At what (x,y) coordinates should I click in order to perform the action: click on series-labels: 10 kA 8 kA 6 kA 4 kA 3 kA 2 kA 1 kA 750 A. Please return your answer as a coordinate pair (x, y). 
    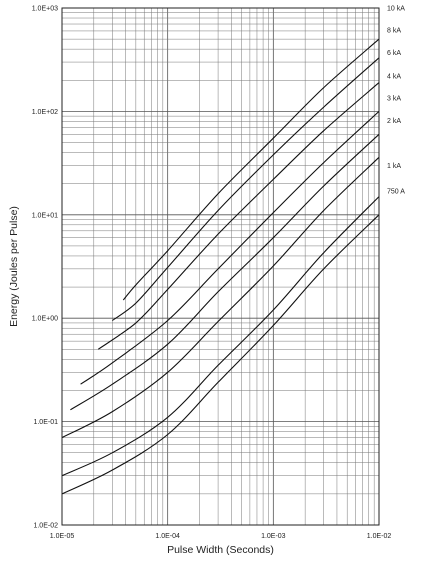
    Looking at the image, I should click on (396, 101).